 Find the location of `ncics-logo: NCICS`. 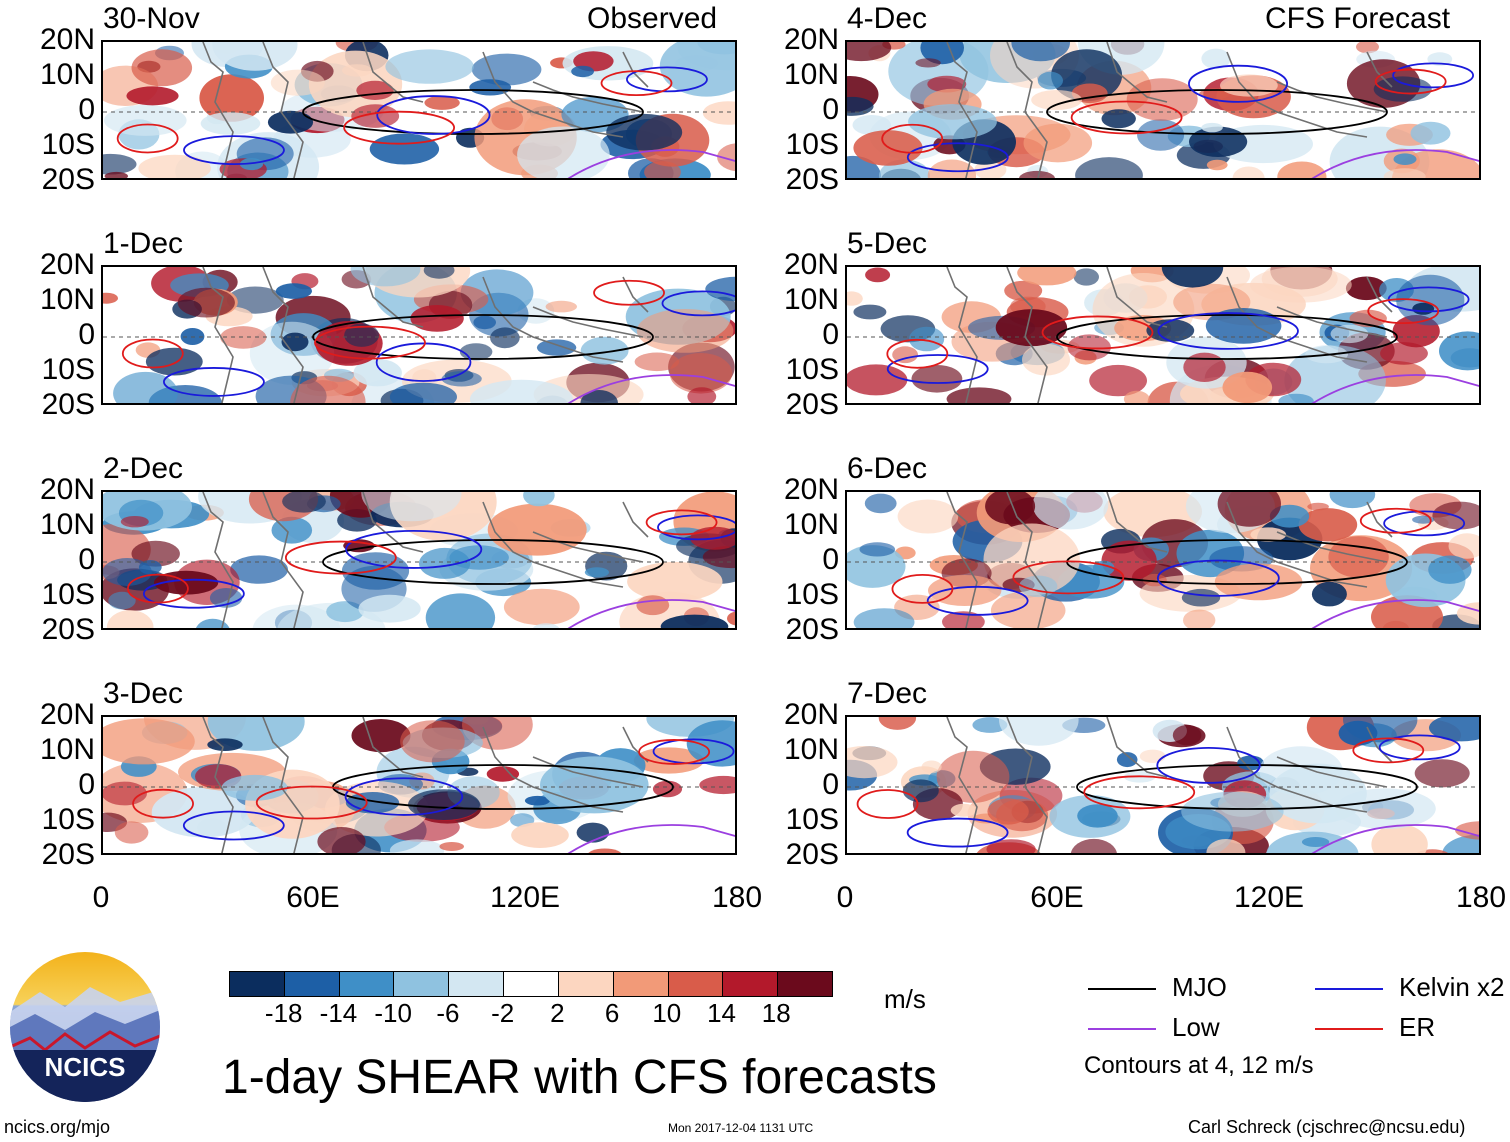

ncics-logo: NCICS is located at coordinates (85, 1027).